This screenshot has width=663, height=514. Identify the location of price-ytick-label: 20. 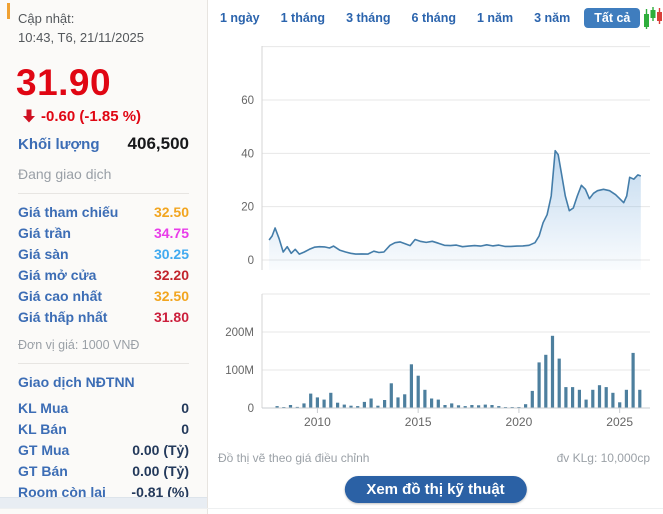
(247, 208).